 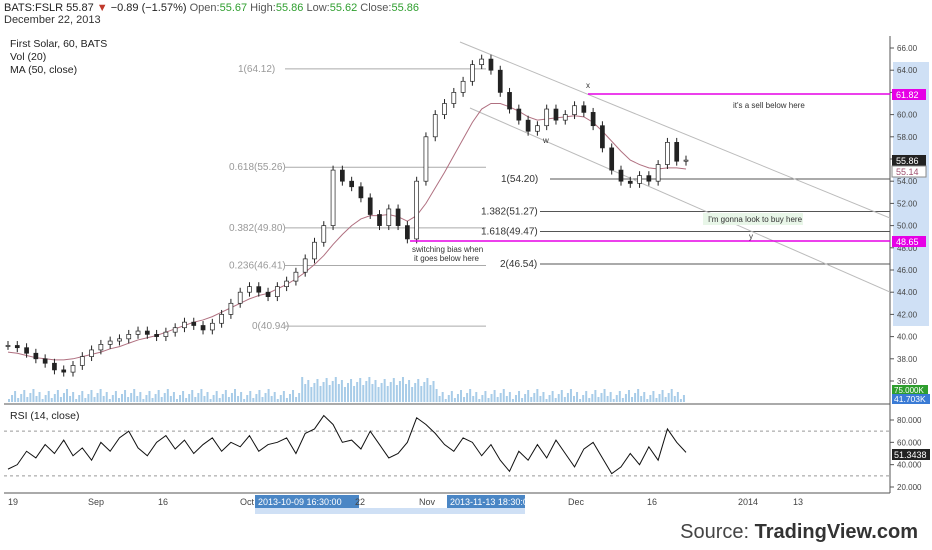 I want to click on vol-indicator-title: Vol (20), so click(x=28, y=57).